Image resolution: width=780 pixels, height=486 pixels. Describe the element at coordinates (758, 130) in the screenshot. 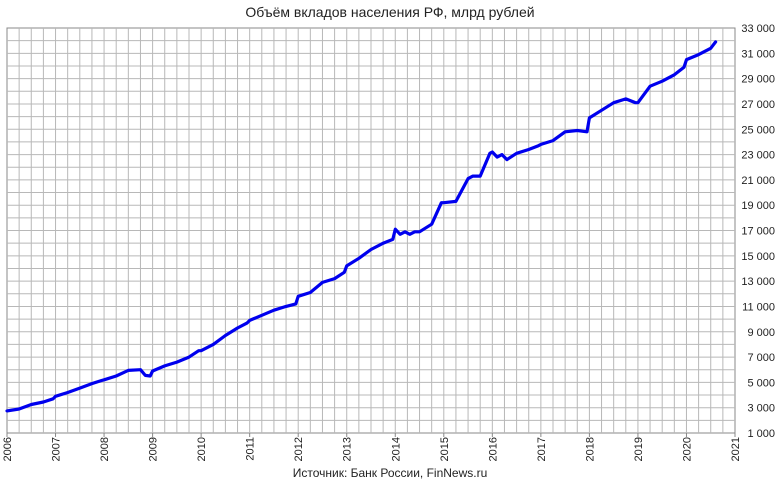

I see `y-tick-label: 25 000` at that location.